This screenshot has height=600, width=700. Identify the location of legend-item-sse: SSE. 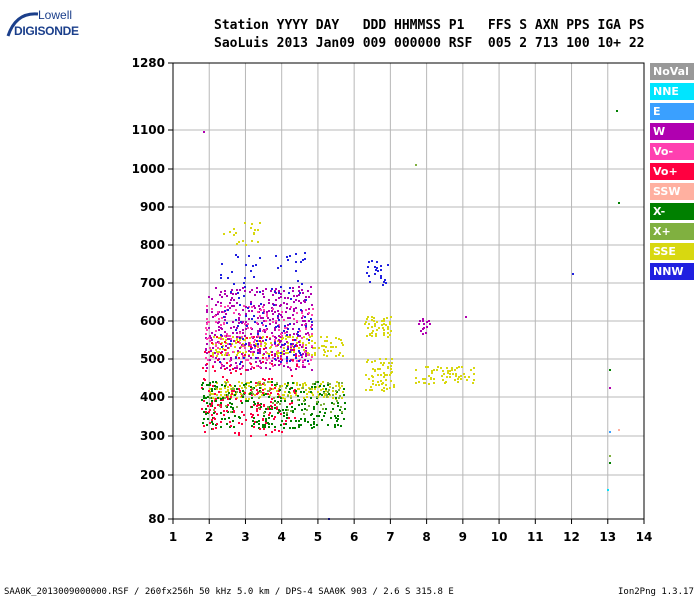
(672, 251).